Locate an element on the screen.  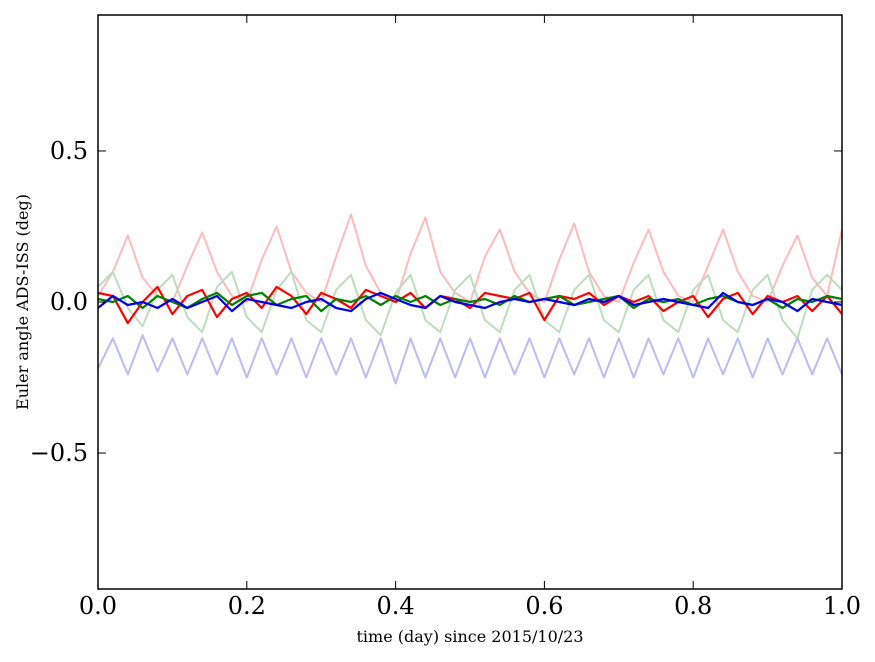
y-axis-label: Euler angle ADS-ISS (deg) is located at coordinates (22, 302).